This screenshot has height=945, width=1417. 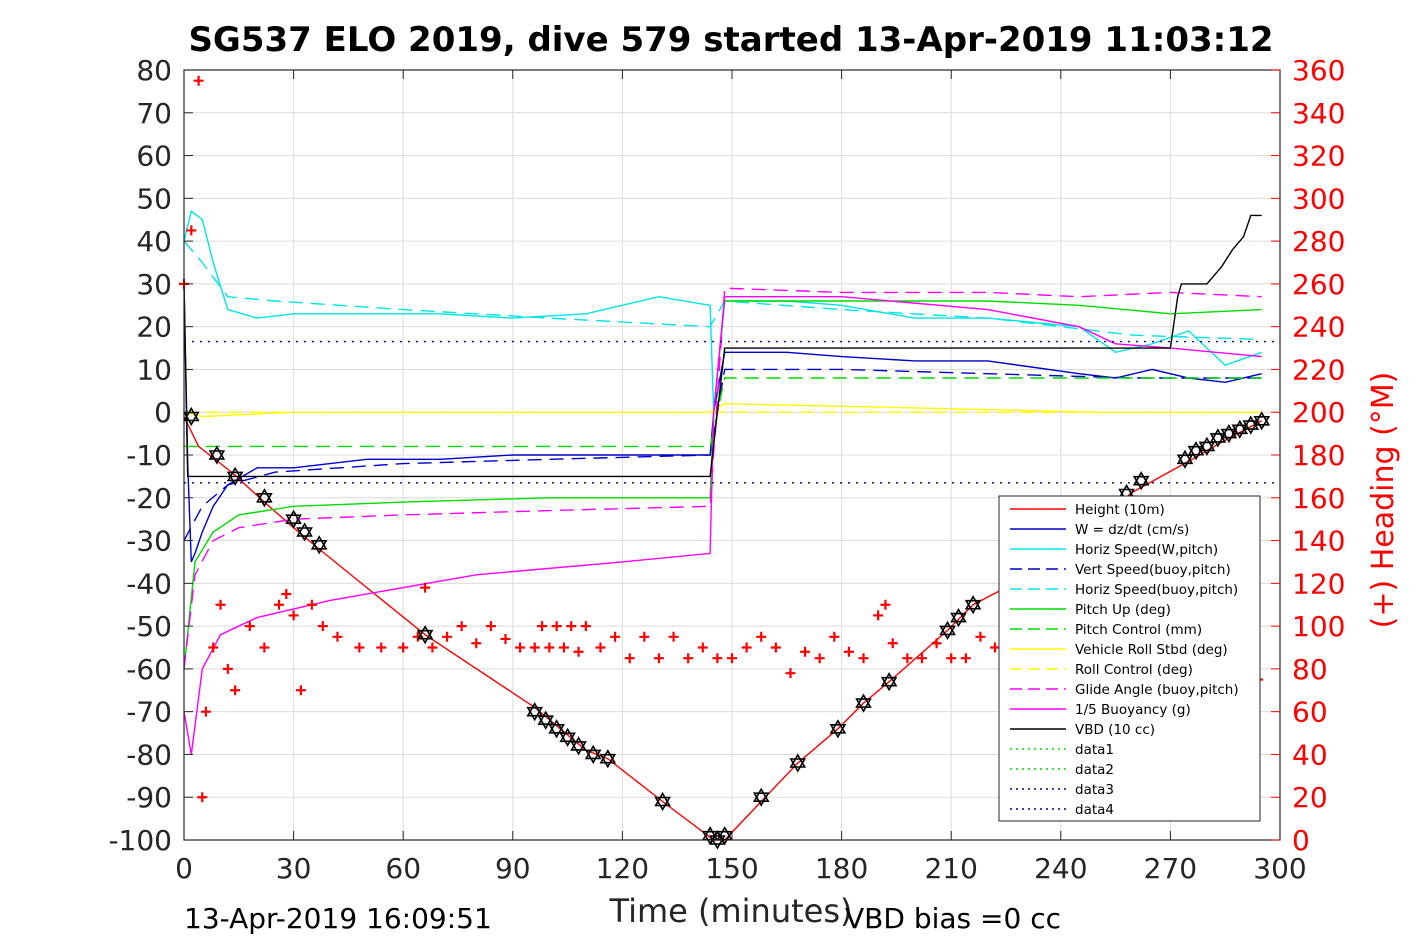 I want to click on y-left-tick-label: 80, so click(x=154, y=70).